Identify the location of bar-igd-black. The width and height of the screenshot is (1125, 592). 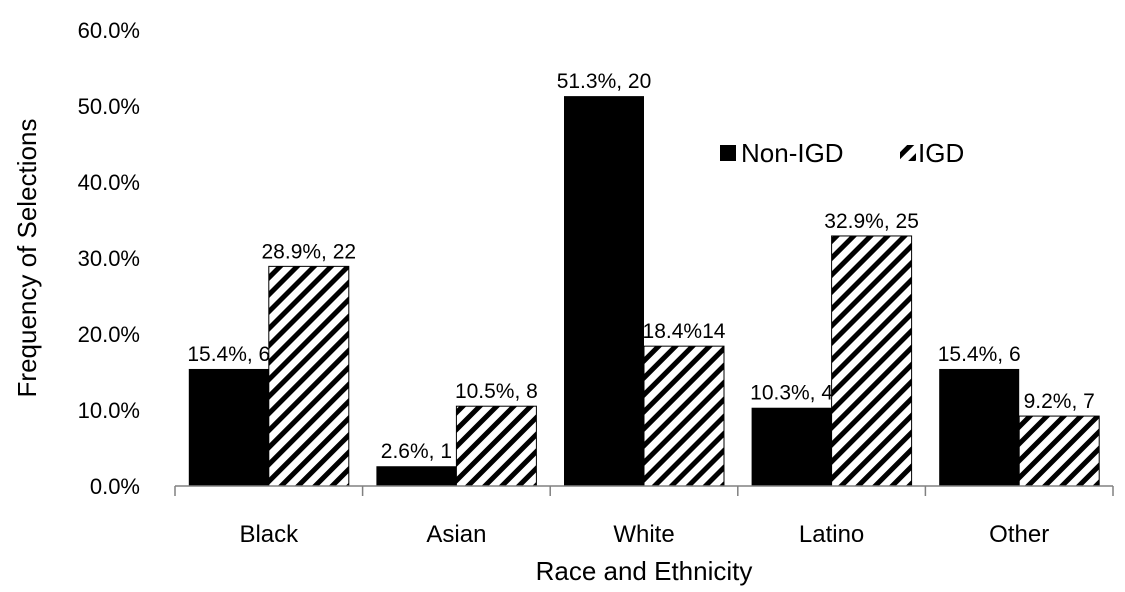
(309, 376).